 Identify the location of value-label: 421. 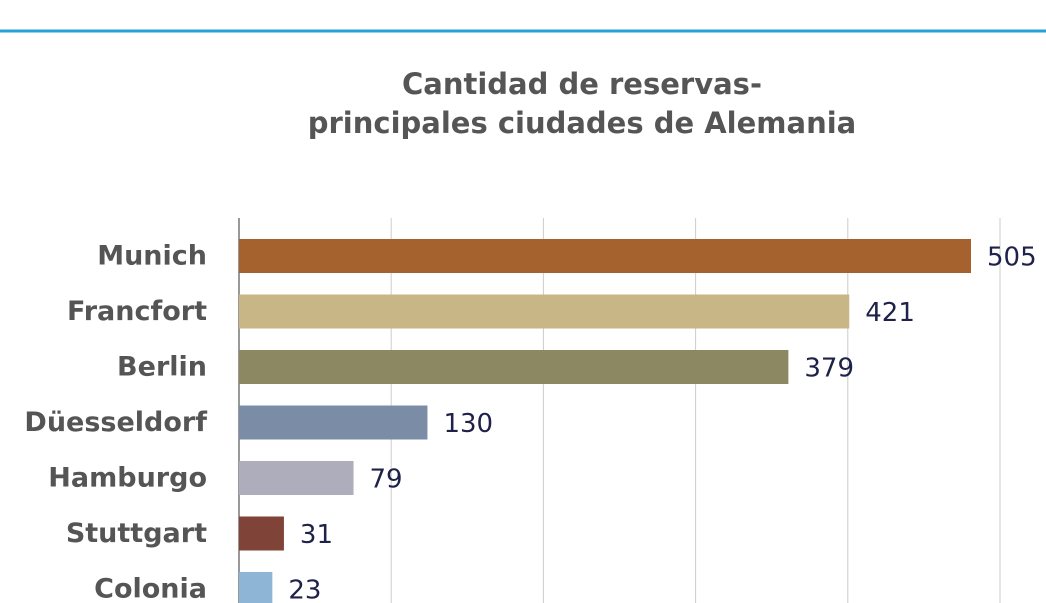
(890, 313).